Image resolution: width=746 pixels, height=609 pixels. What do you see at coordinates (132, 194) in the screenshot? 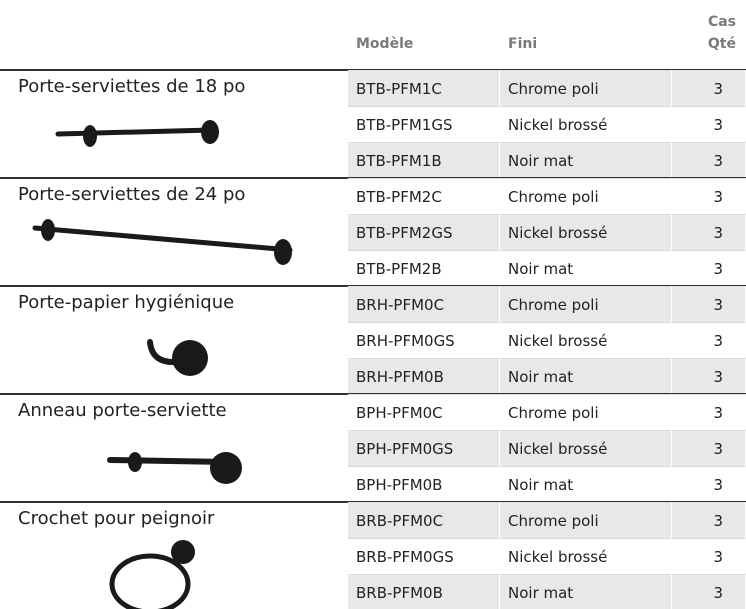
I see `product-name: Porte-serviettes de 24 po` at bounding box center [132, 194].